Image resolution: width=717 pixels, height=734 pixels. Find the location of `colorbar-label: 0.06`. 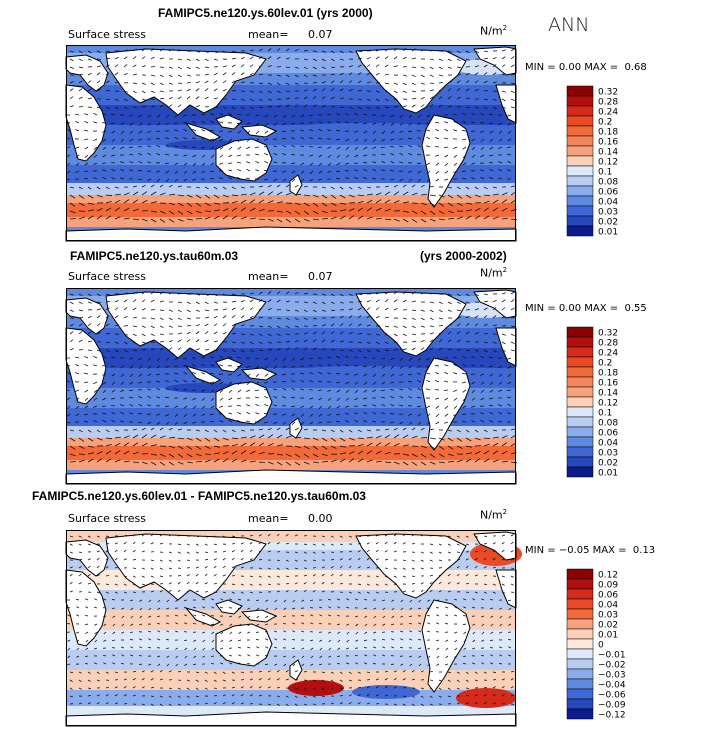

colorbar-label: 0.06 is located at coordinates (608, 596).